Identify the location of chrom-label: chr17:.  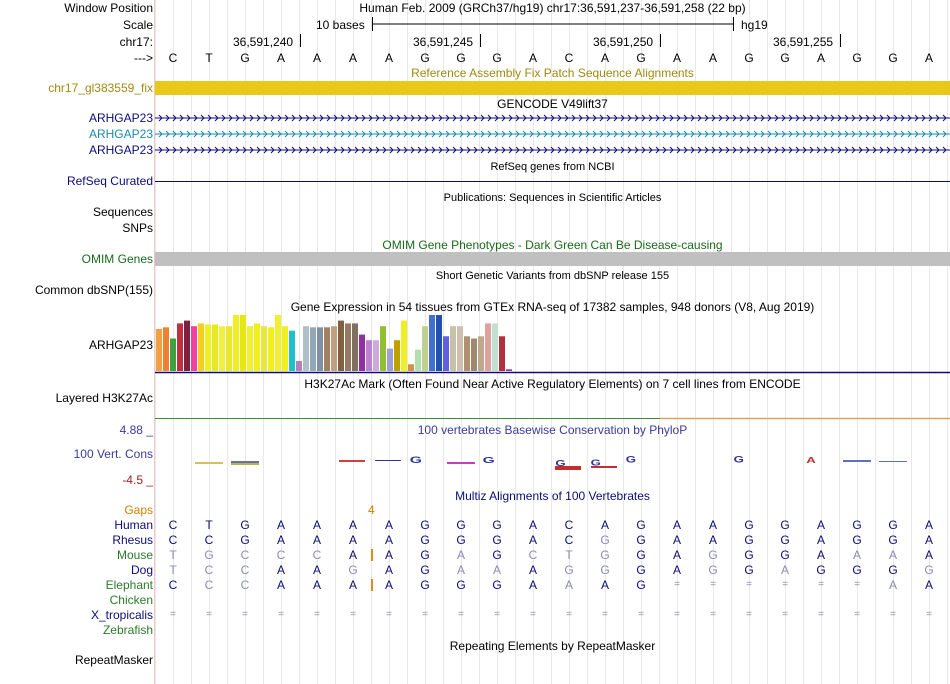
(136, 42).